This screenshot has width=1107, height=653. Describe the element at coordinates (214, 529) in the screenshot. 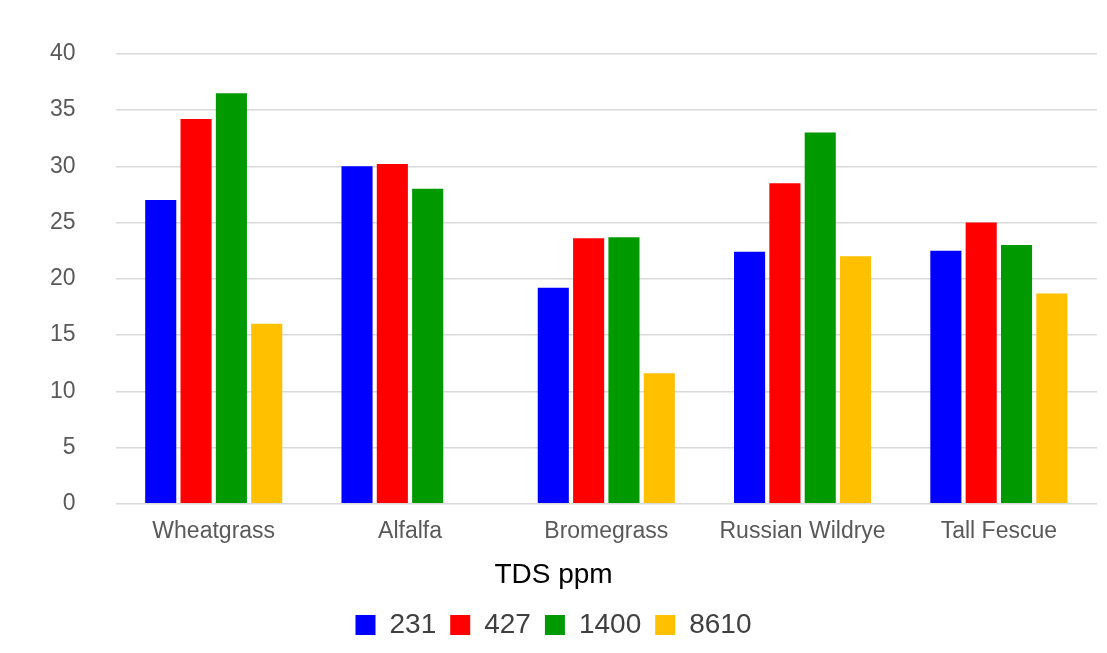

I see `x-tick-label: Wheatgrass` at that location.